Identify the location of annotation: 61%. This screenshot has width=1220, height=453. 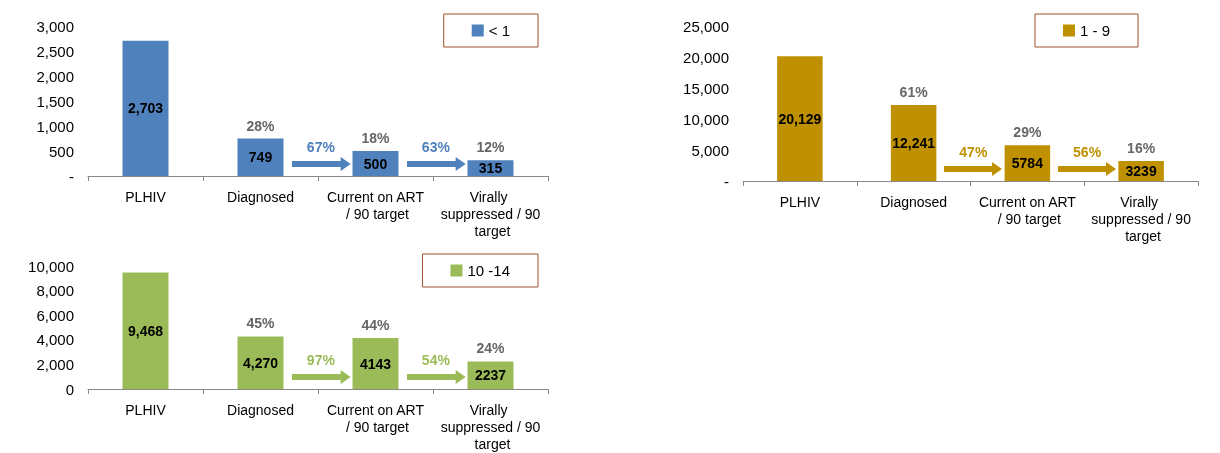
(914, 92).